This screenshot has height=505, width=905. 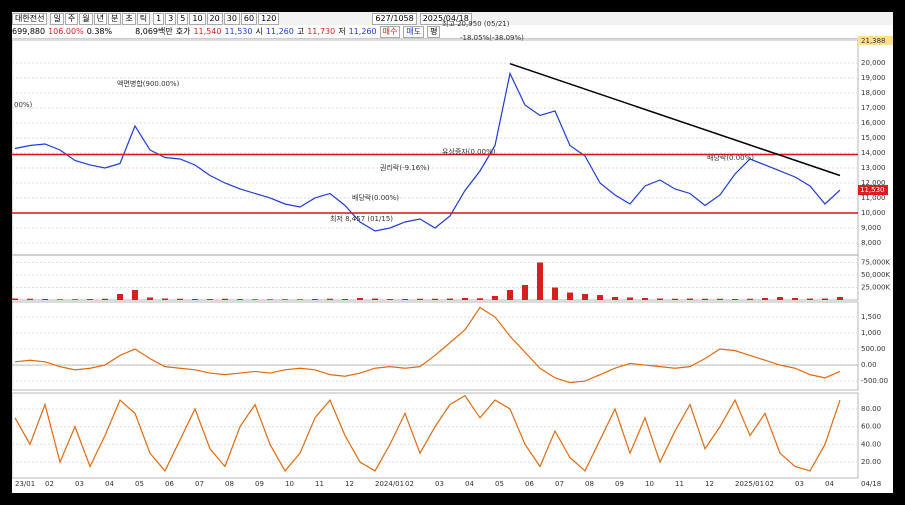 What do you see at coordinates (269, 18) in the screenshot?
I see `interval-button: 120` at bounding box center [269, 18].